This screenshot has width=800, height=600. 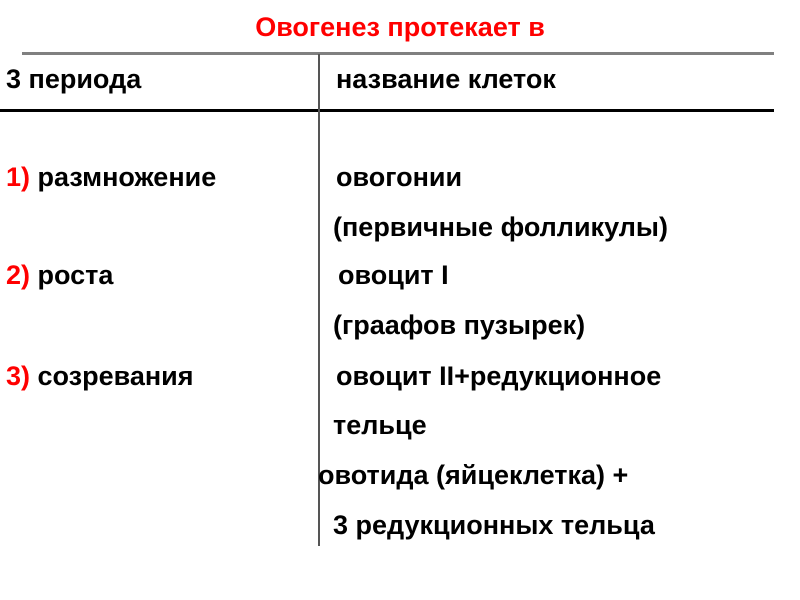 I want to click on period-3: 3) созревания, so click(x=100, y=376).